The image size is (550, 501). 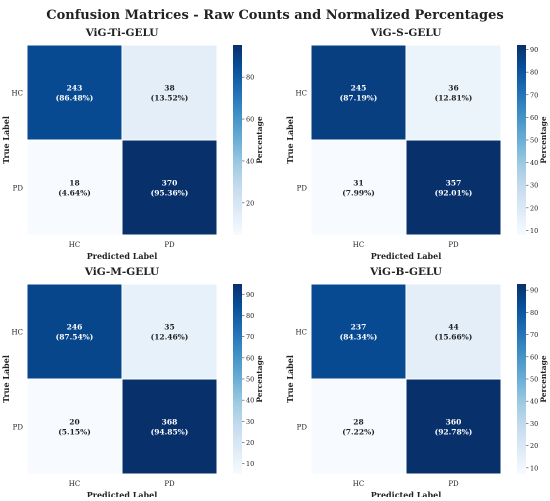 I want to click on cell-count-label: 357, so click(x=454, y=183).